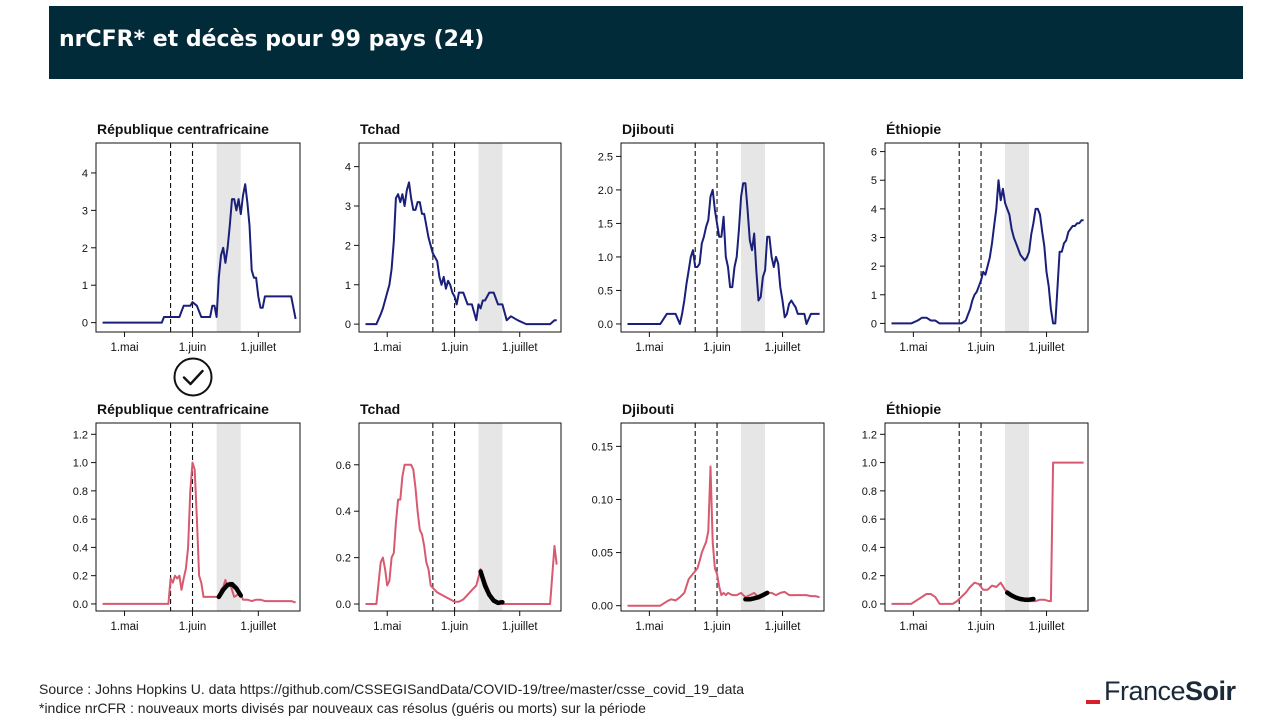 The height and width of the screenshot is (720, 1280). What do you see at coordinates (1170, 691) in the screenshot?
I see `logo-text: FranceSoir` at bounding box center [1170, 691].